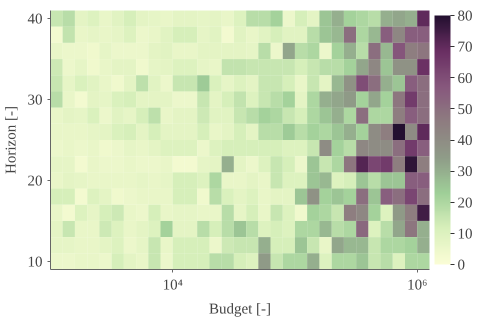 The height and width of the screenshot is (320, 480). I want to click on y-tick-label: 30, so click(35, 100).